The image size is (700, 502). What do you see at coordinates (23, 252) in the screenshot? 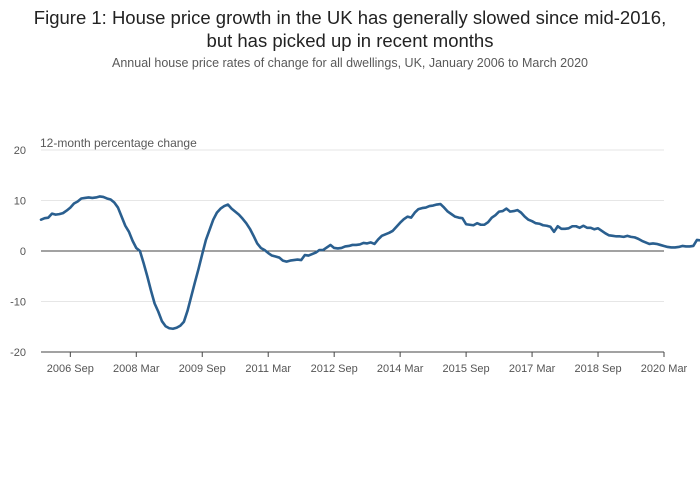
I see `y-tick-label: 0` at bounding box center [23, 252].